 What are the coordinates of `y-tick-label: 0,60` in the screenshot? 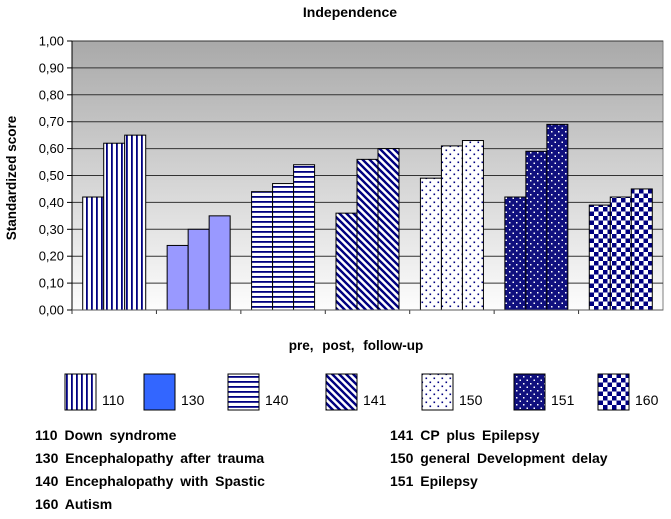 It's located at (51, 148).